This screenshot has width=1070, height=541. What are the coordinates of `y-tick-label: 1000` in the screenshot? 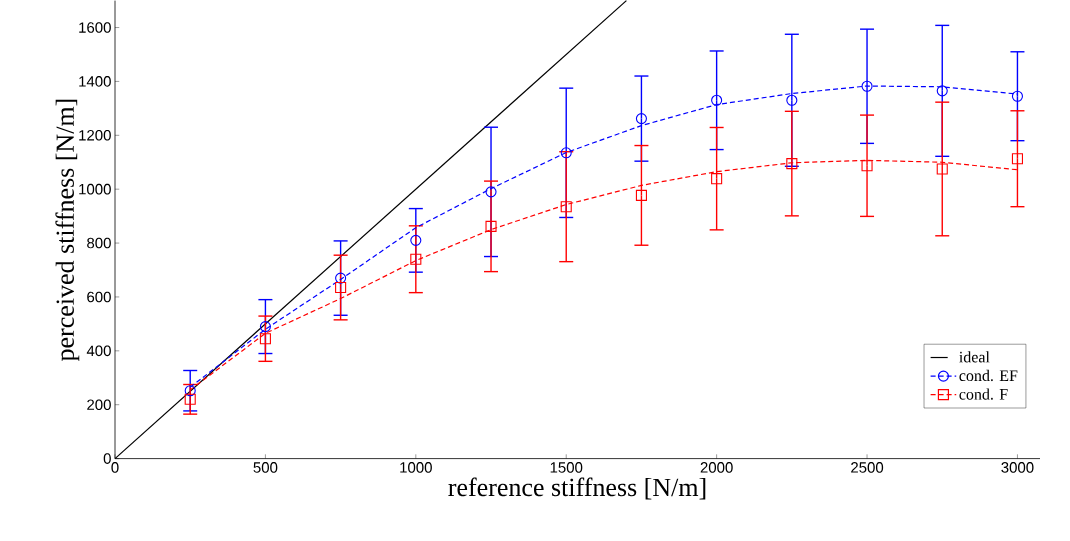 It's located at (95, 189).